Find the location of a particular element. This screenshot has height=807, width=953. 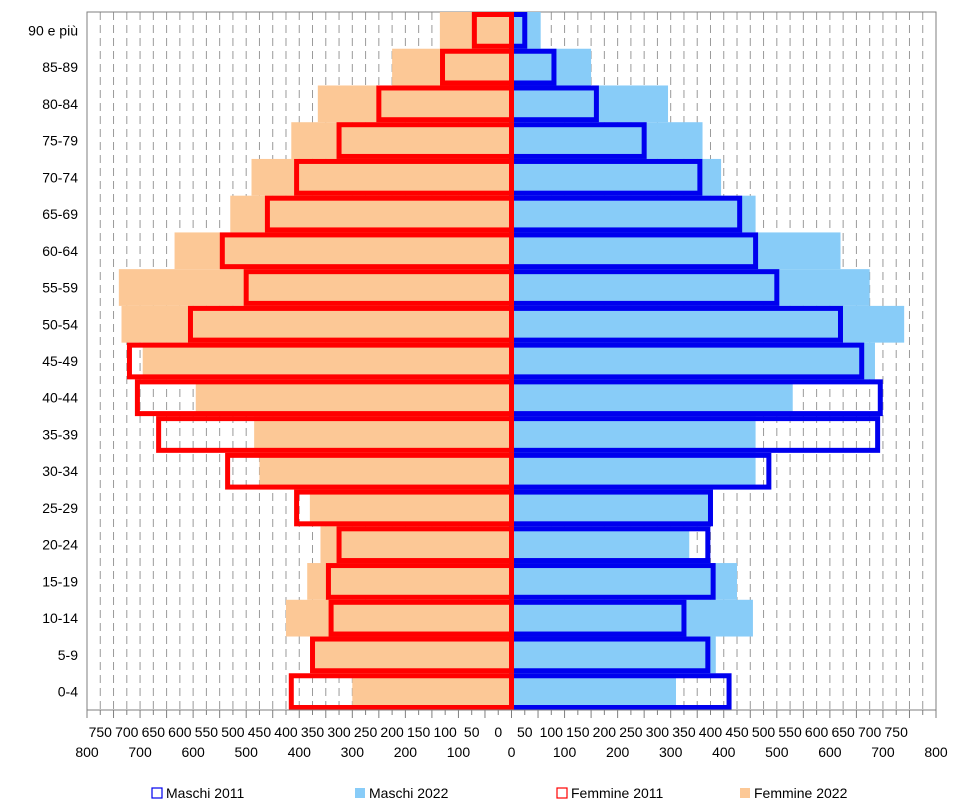

category-label: 80-84 is located at coordinates (60, 104).